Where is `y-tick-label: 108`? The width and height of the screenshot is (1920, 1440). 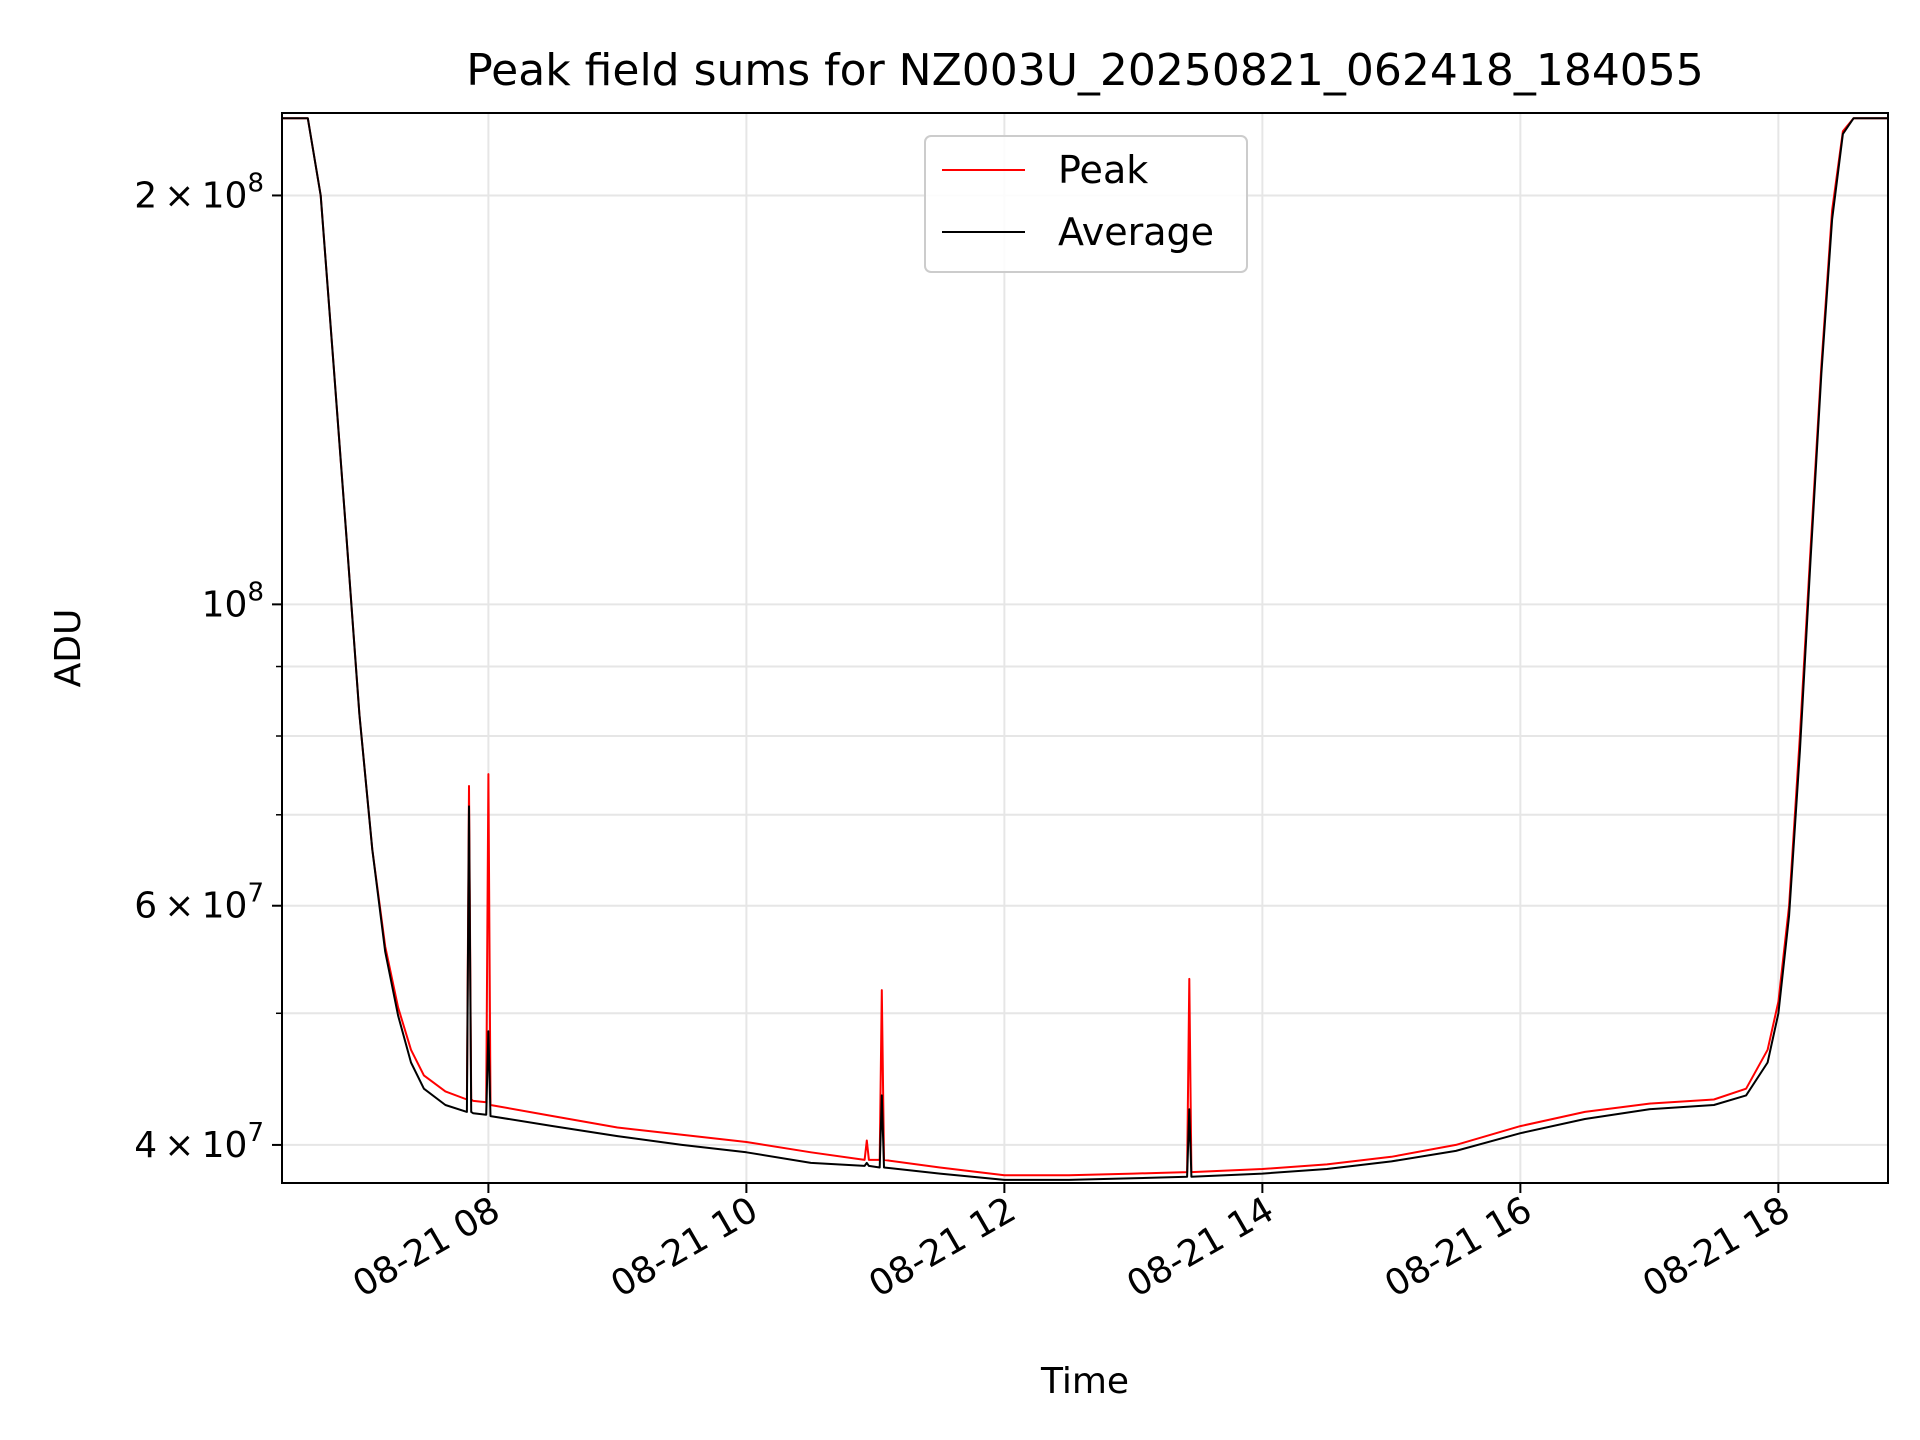 y-tick-label: 108 is located at coordinates (233, 601).